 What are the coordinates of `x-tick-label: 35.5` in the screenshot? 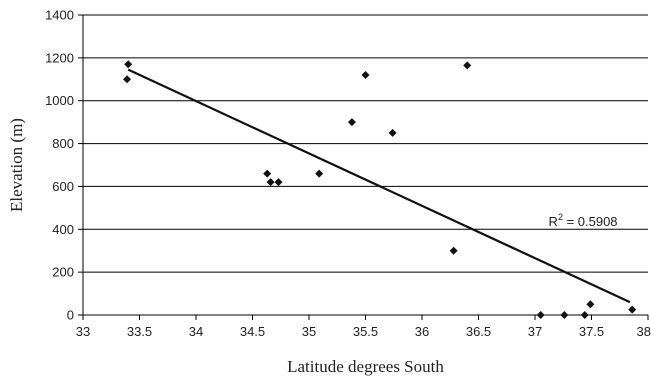 It's located at (365, 331).